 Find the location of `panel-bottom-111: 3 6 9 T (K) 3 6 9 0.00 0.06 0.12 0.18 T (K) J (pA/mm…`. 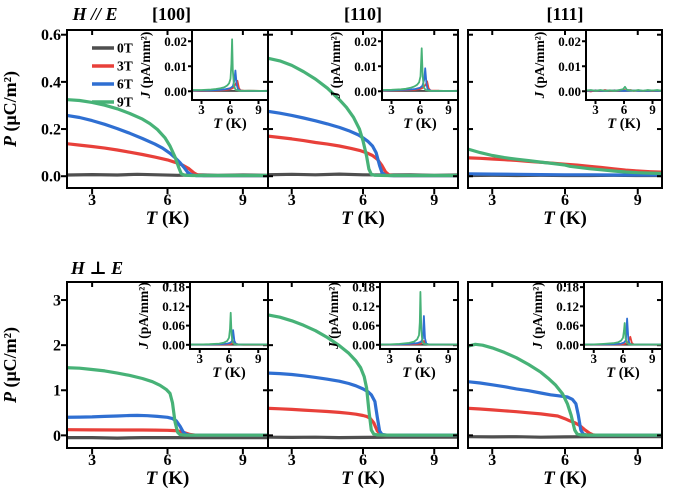

panel-bottom-111: 3 6 9 T (K) 3 6 9 0.00 0.06 0.12 0.18 T (K) J (pA/mm… is located at coordinates (565, 384).